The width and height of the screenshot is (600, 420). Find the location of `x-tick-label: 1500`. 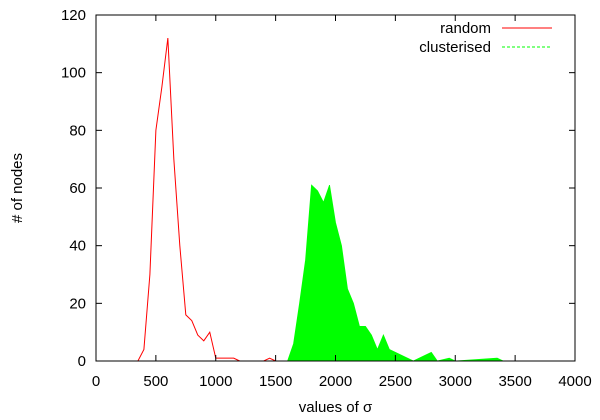

x-tick-label: 1500 is located at coordinates (275, 381).